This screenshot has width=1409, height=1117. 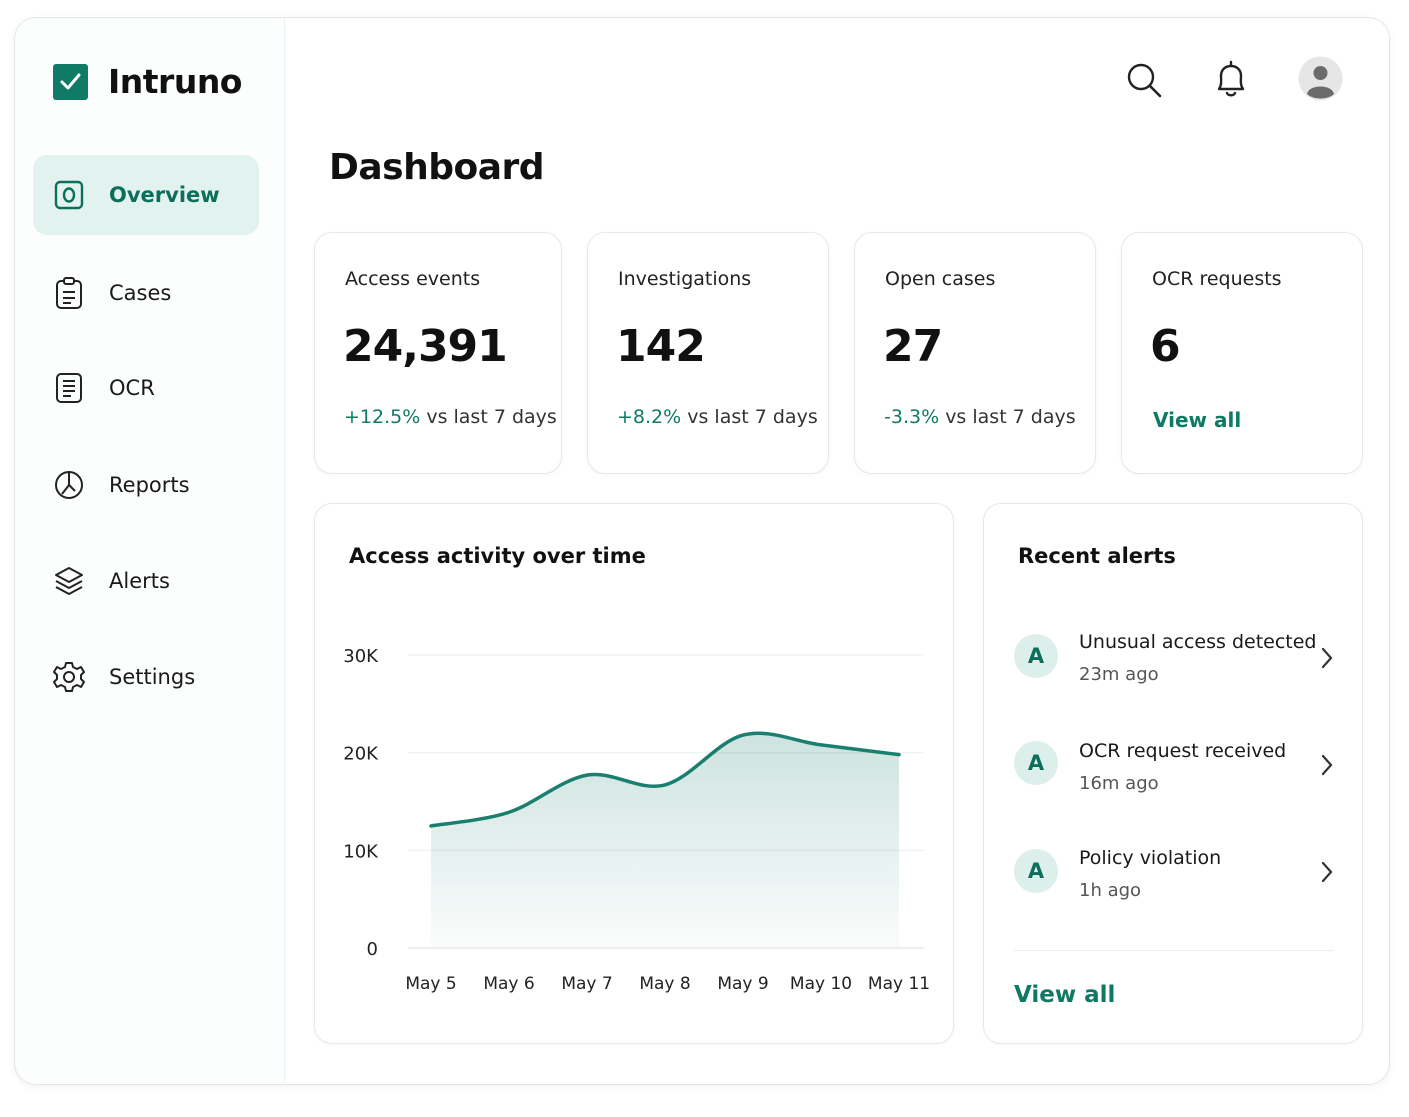 I want to click on nav-label: Alerts, so click(x=139, y=581).